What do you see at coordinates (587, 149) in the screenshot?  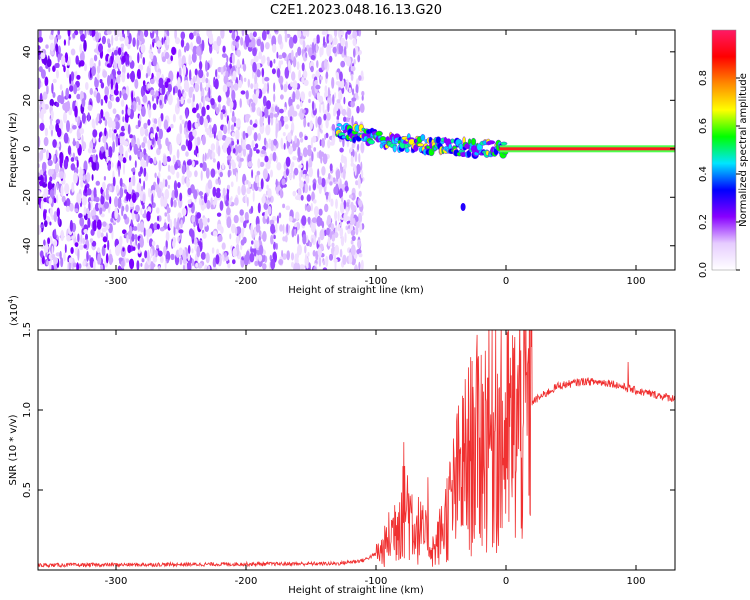 I see `signal-band-core` at bounding box center [587, 149].